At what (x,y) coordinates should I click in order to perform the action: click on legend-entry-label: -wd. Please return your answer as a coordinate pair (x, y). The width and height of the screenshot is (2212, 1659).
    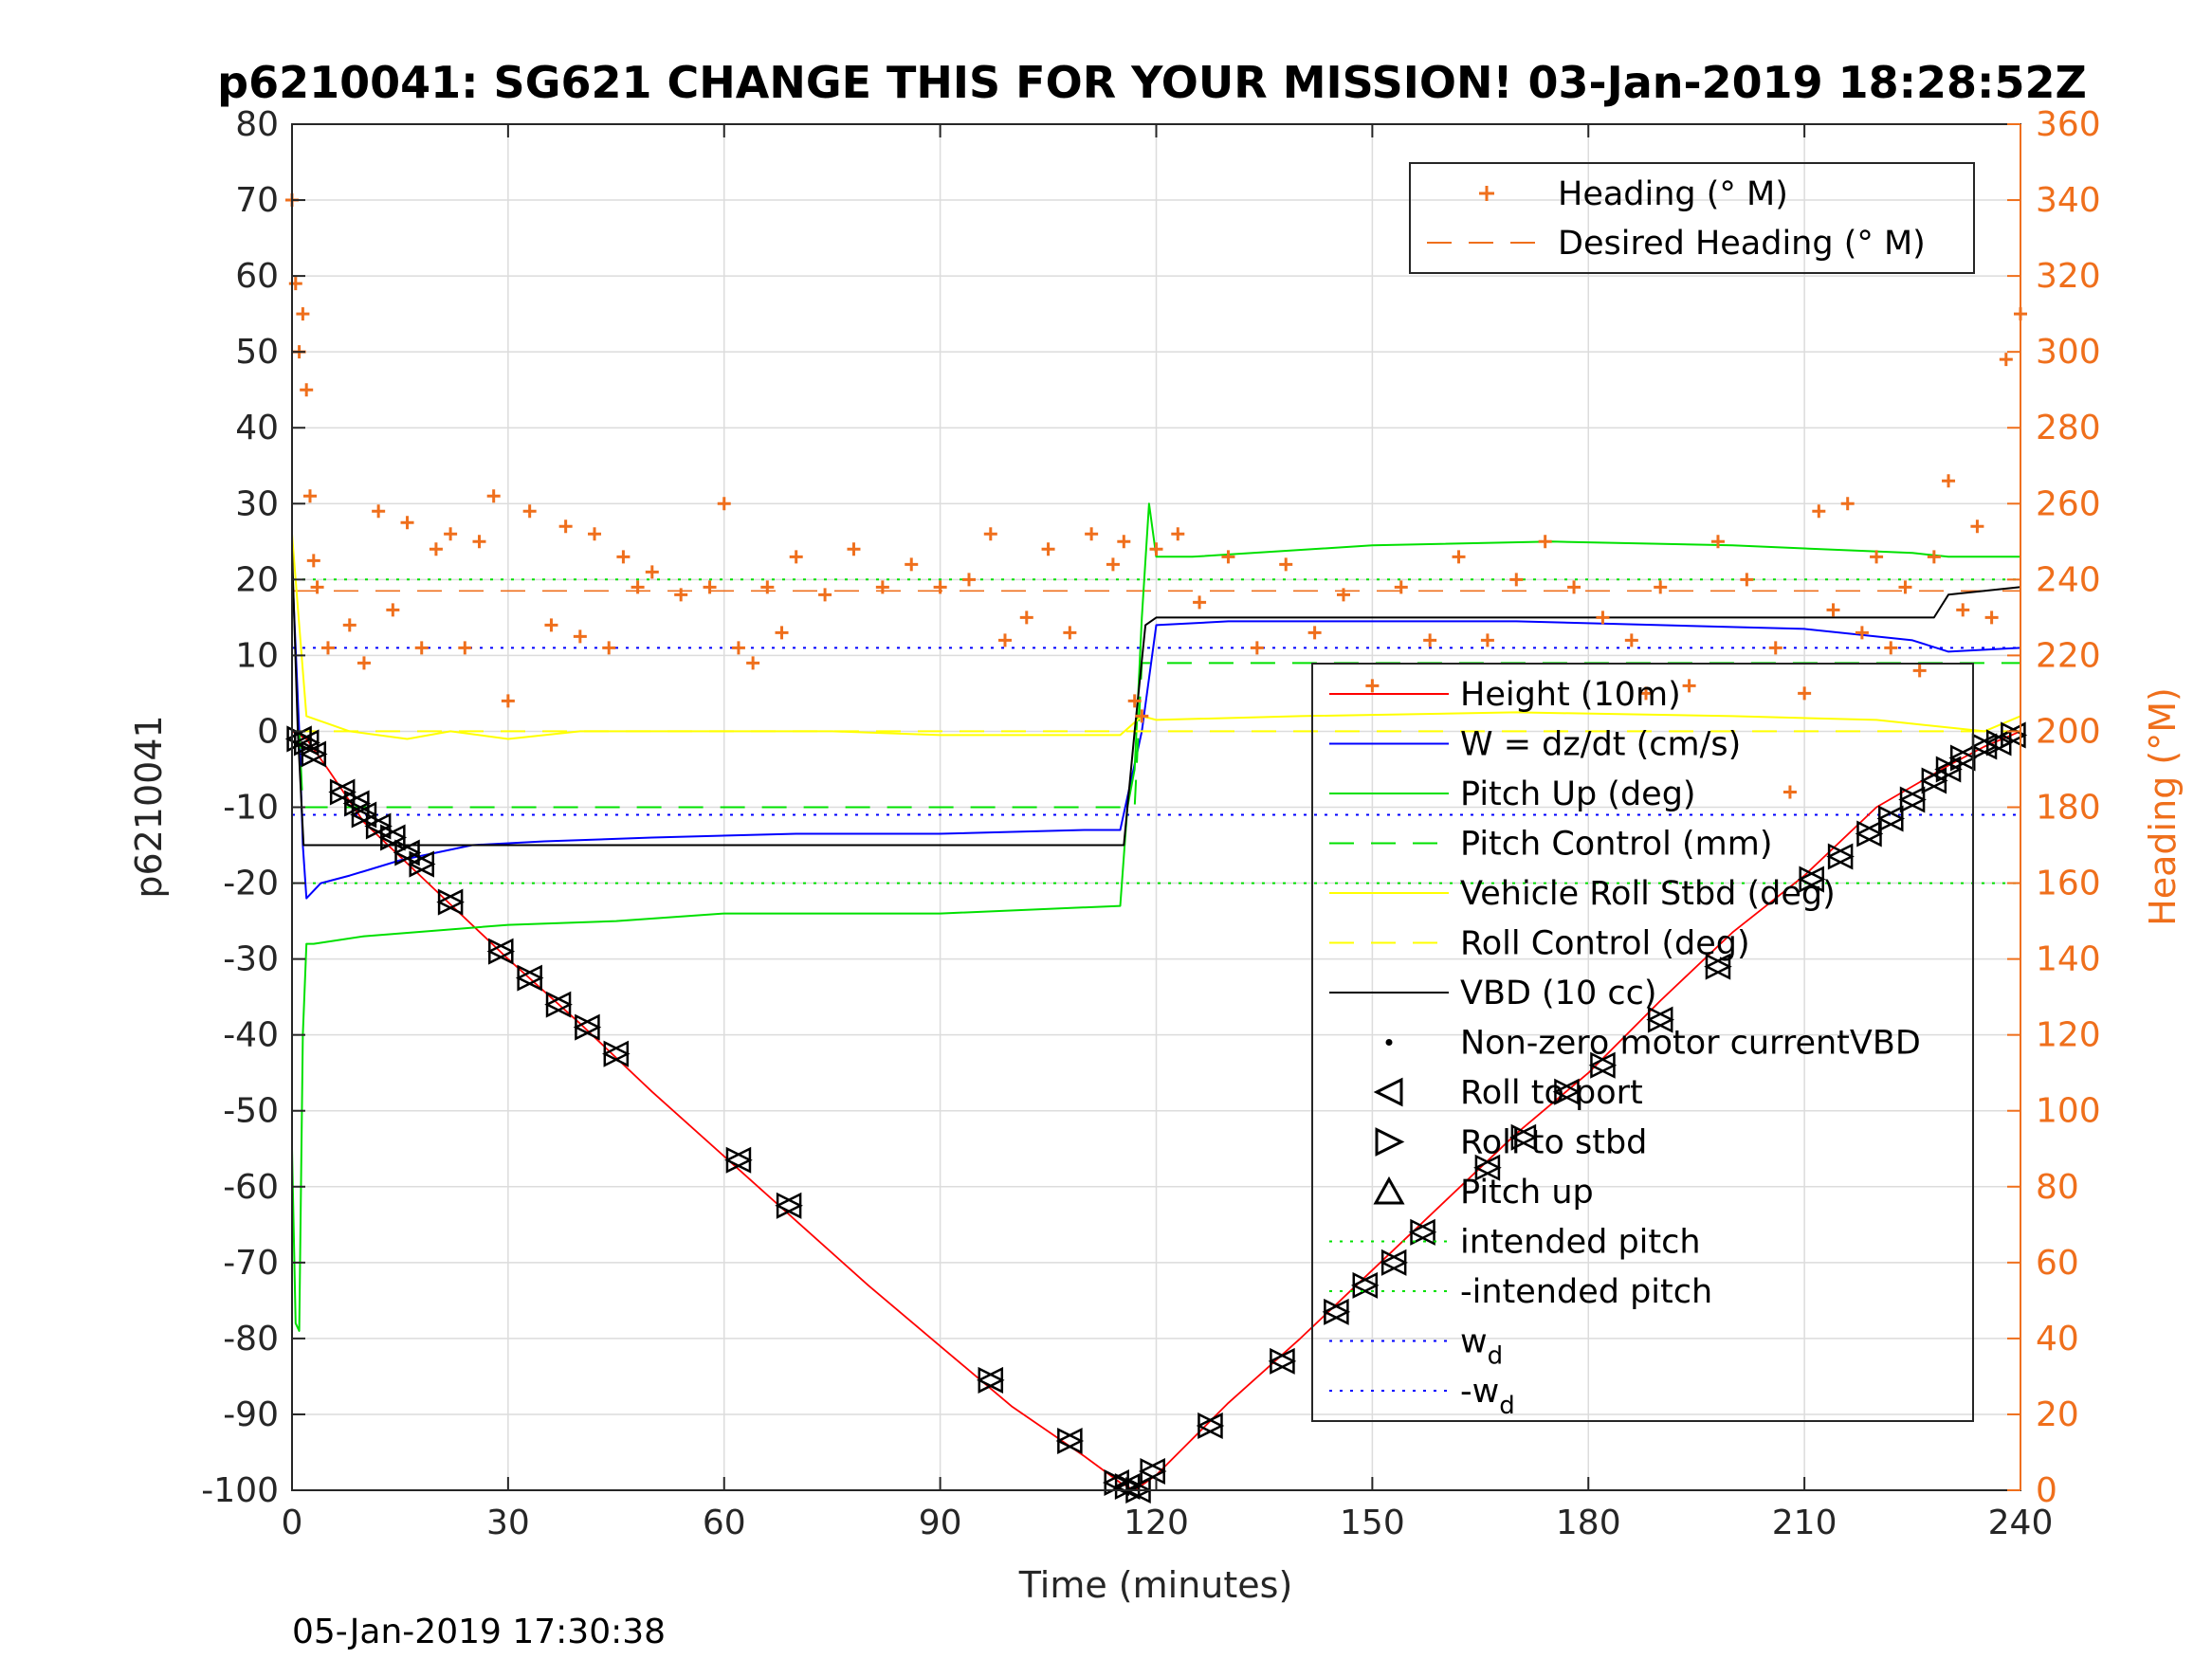
    Looking at the image, I should click on (1487, 1396).